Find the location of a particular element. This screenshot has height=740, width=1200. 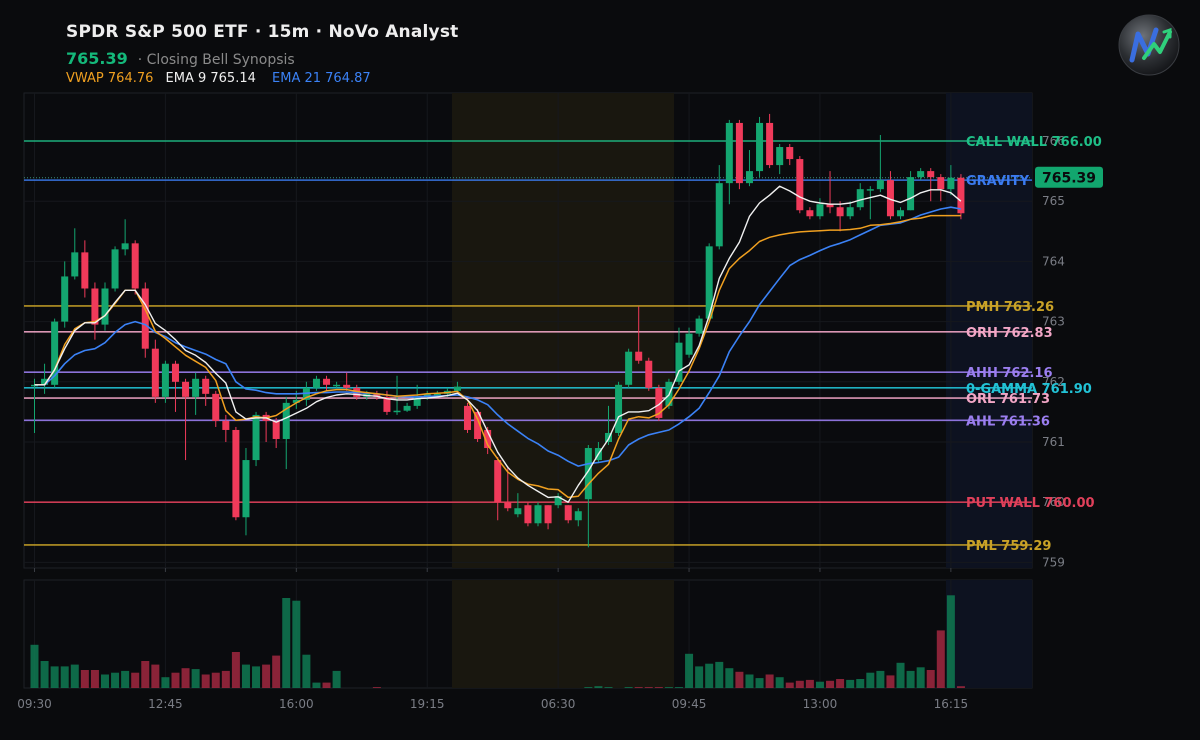

y-tick-label: 764 is located at coordinates (1053, 261).